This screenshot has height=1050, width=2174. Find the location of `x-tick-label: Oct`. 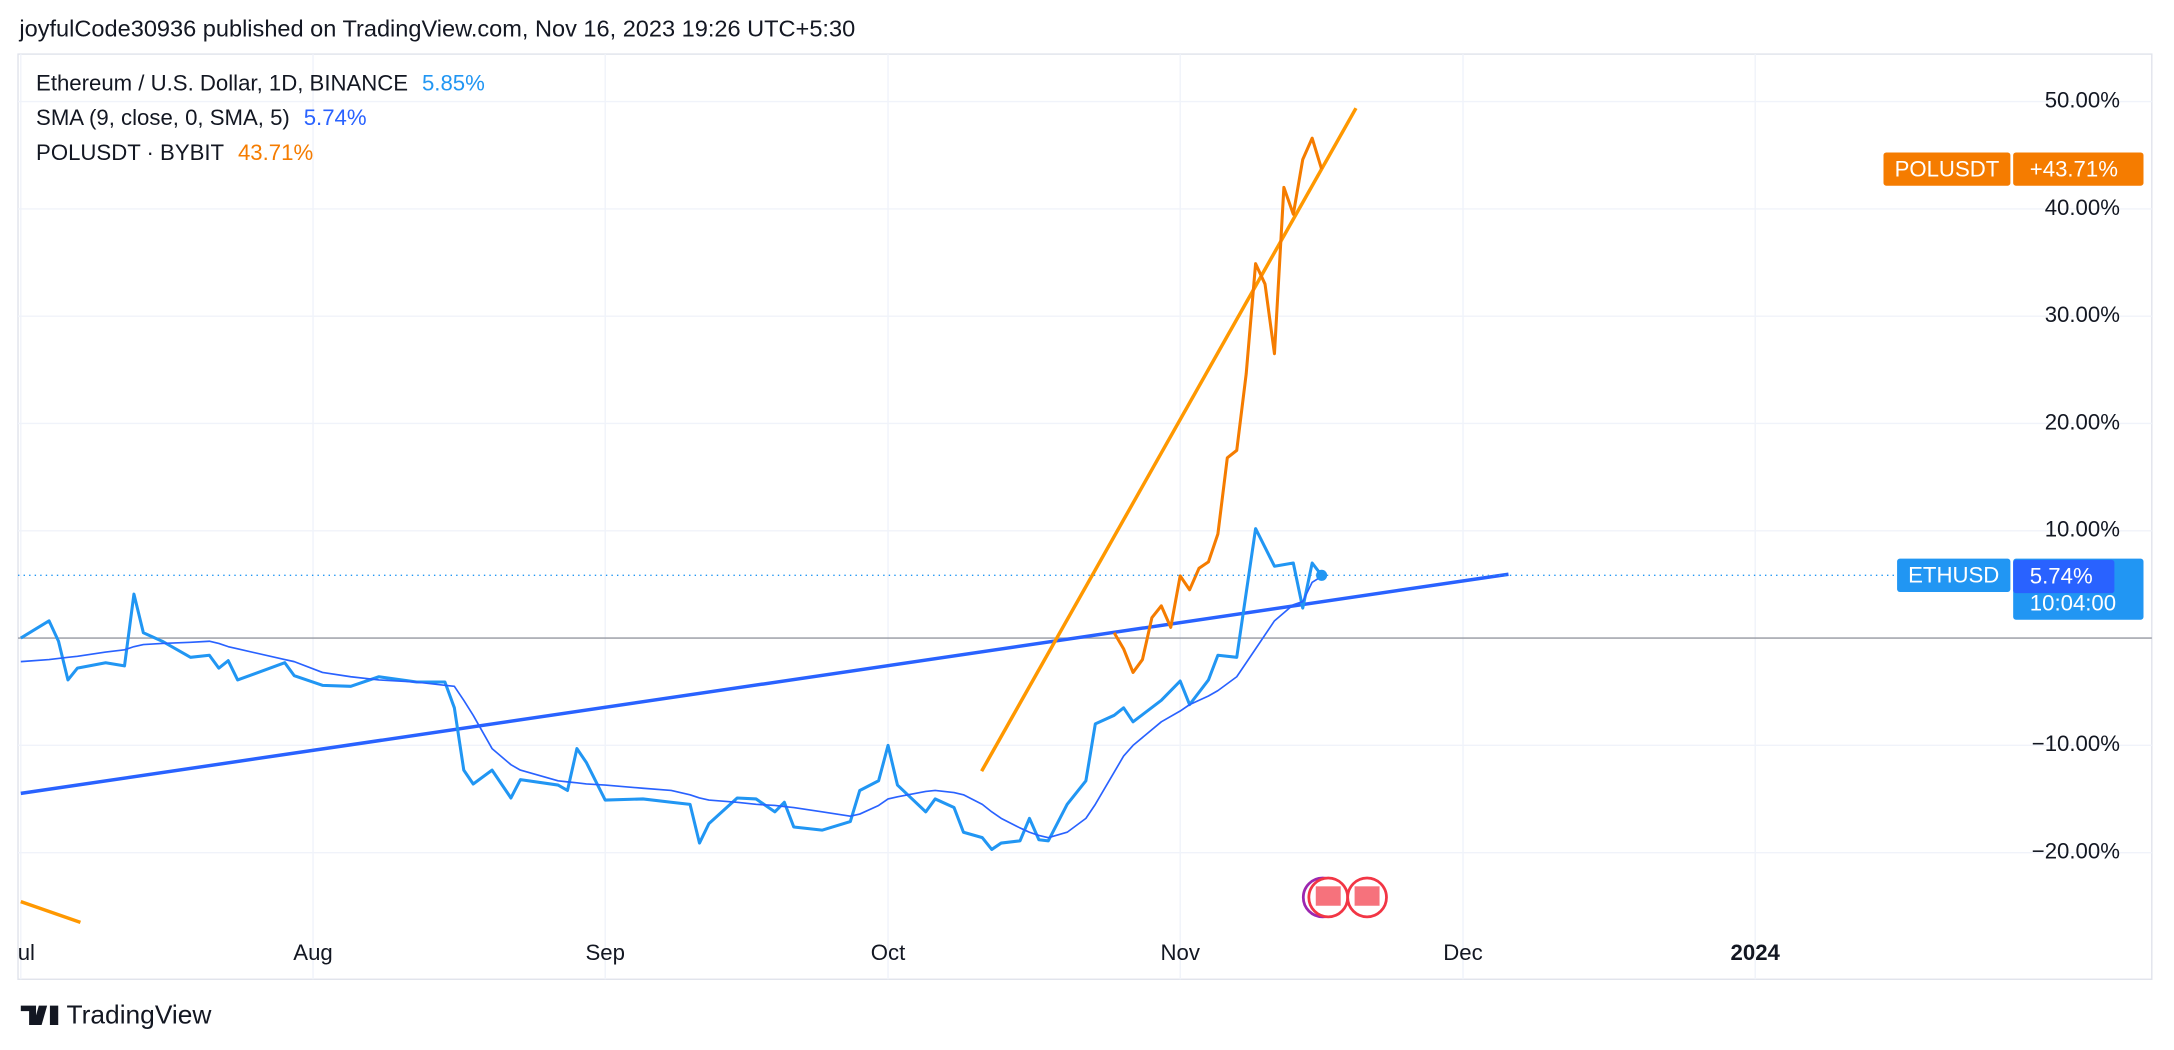

x-tick-label: Oct is located at coordinates (888, 952).